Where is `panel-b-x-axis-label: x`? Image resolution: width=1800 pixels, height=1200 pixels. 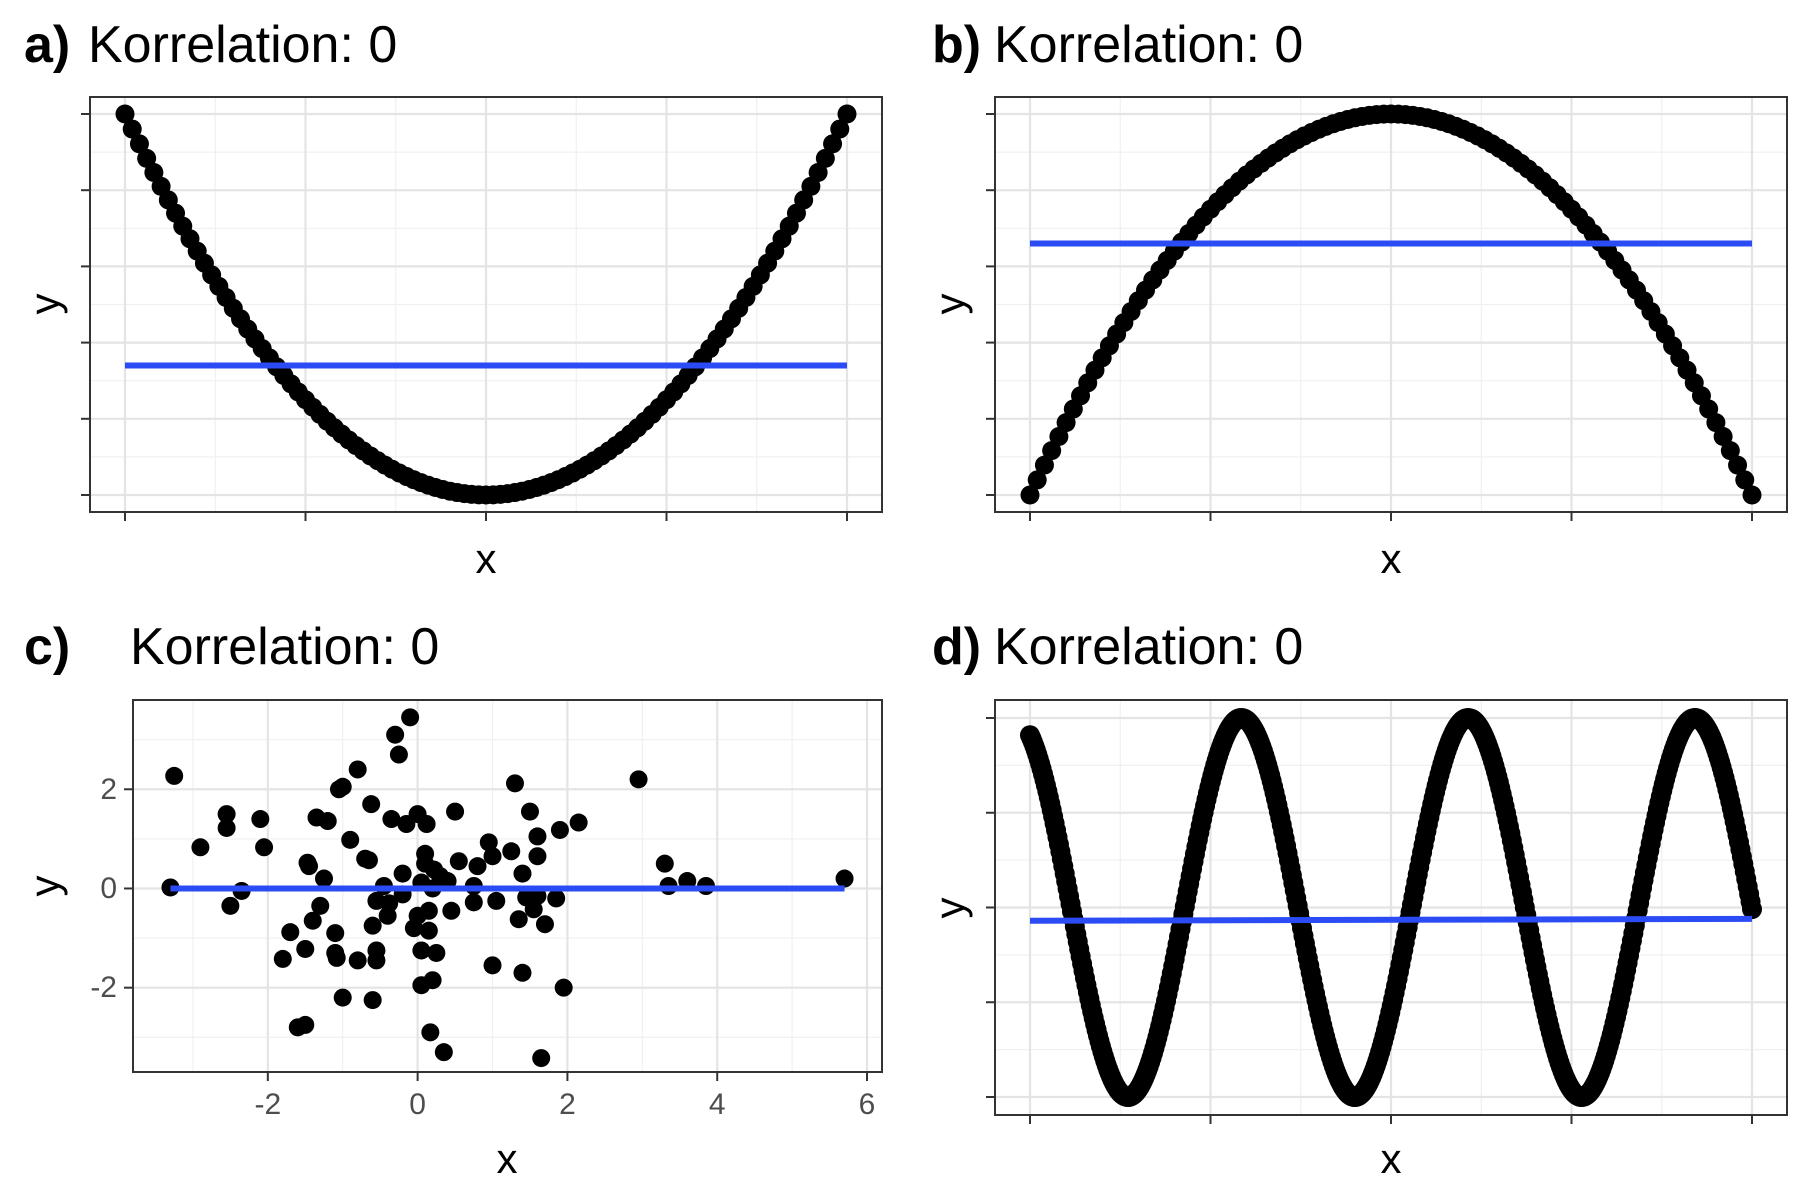 panel-b-x-axis-label: x is located at coordinates (1391, 558).